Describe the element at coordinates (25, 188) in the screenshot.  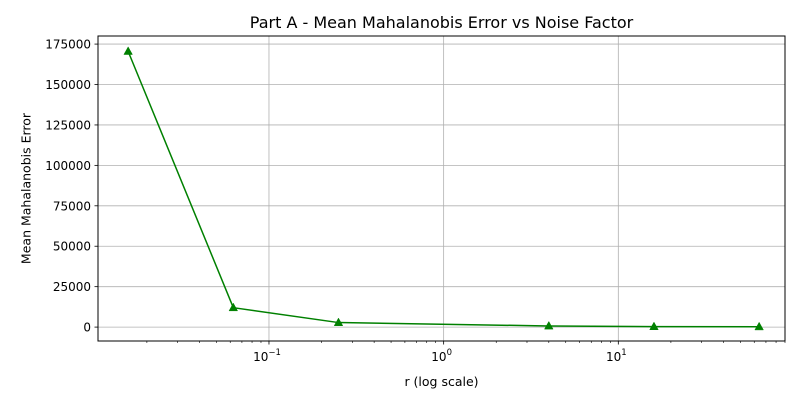
I see `y-axis-title: Mean Mahalanobis Error` at that location.